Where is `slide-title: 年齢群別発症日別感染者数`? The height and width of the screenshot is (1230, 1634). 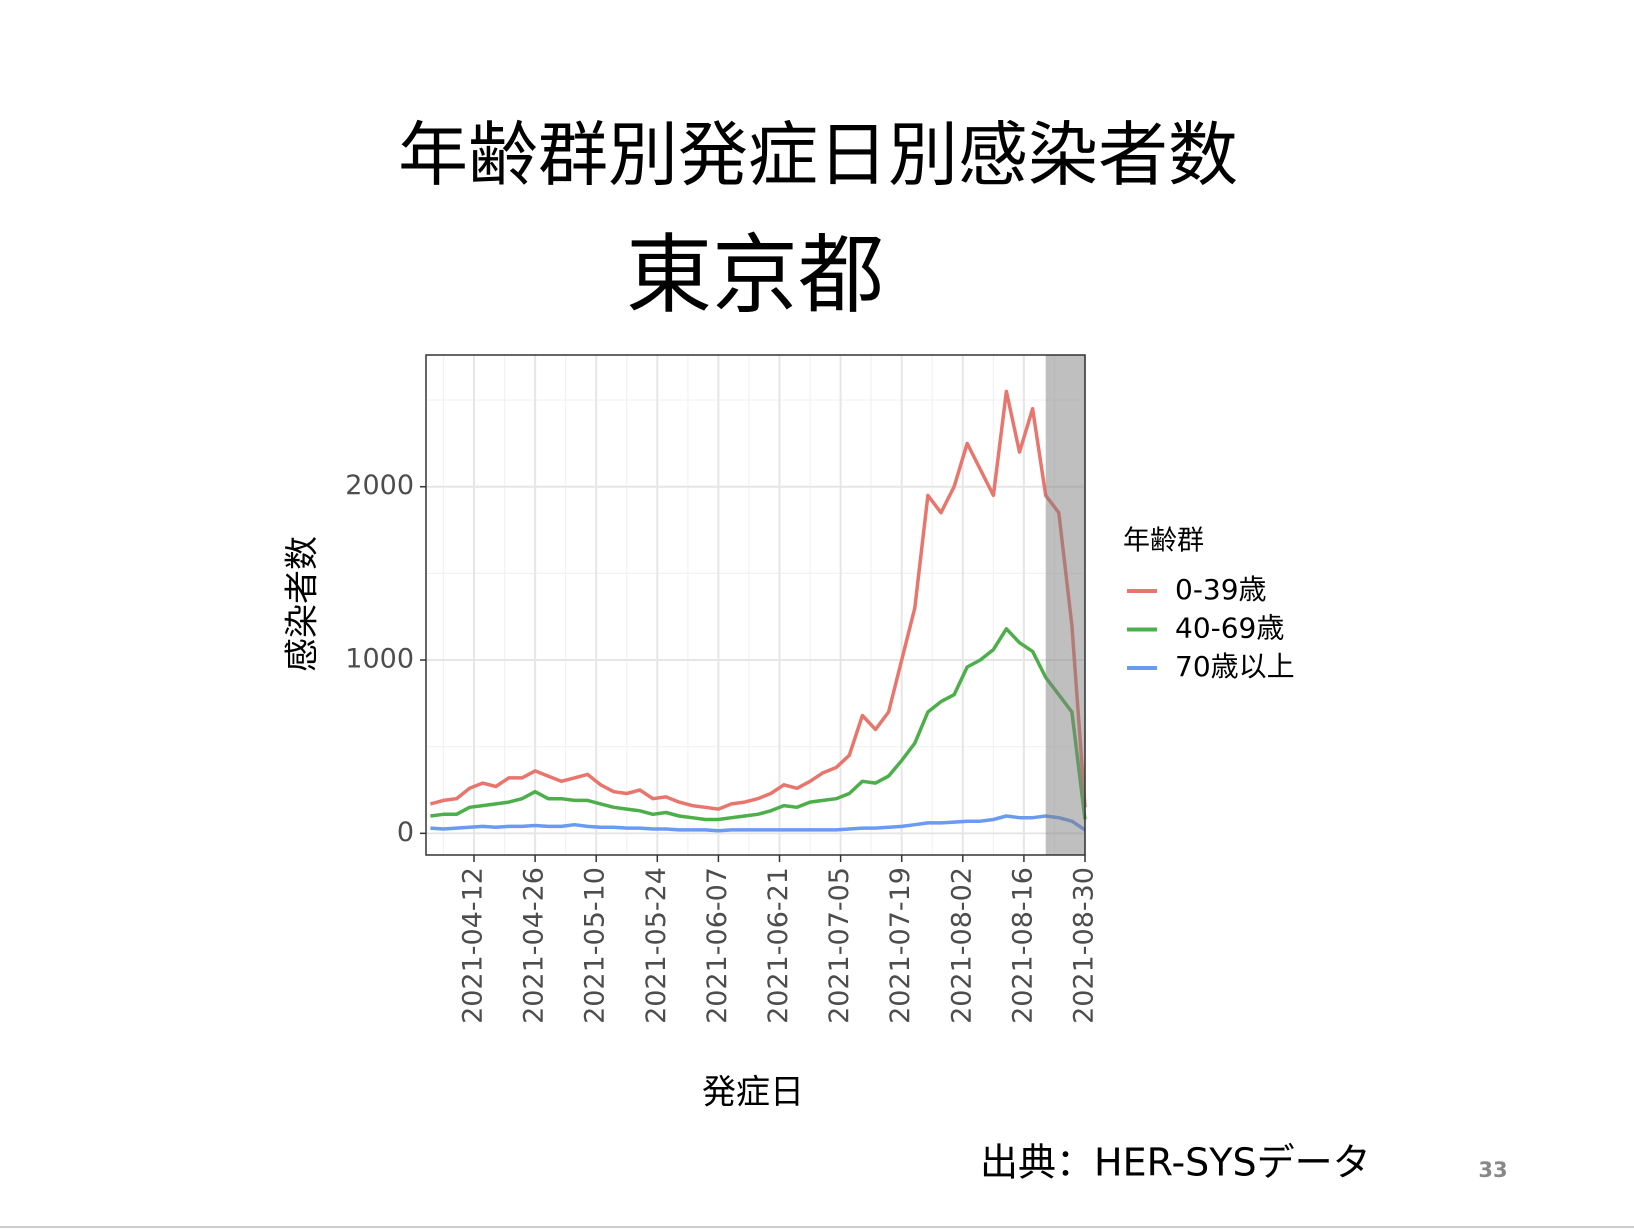
slide-title: 年齢群別発症日別感染者数 is located at coordinates (818, 155).